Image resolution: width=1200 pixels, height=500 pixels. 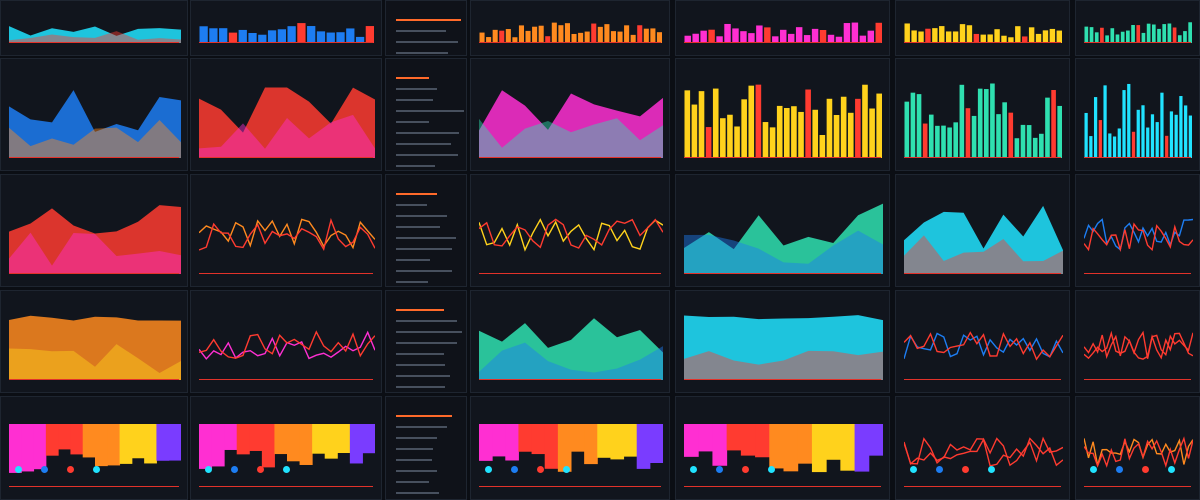 I want to click on dashboard-panel-r5-c7, so click(x=1137, y=448).